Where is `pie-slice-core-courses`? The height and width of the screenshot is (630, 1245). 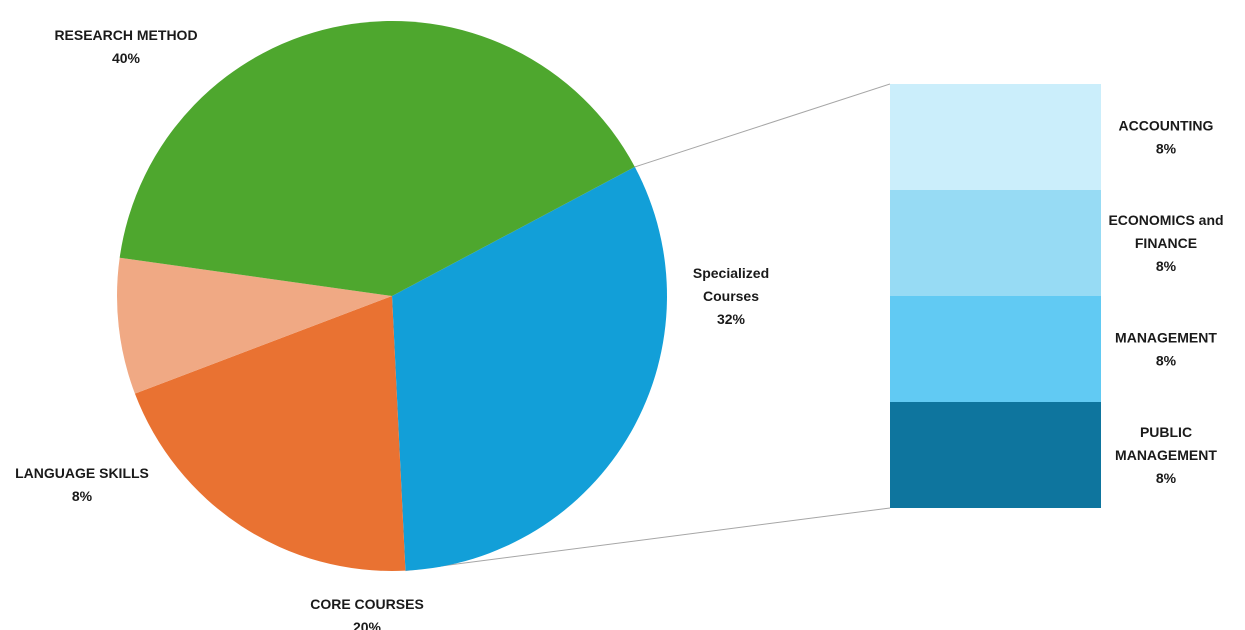 pie-slice-core-courses is located at coordinates (270, 433).